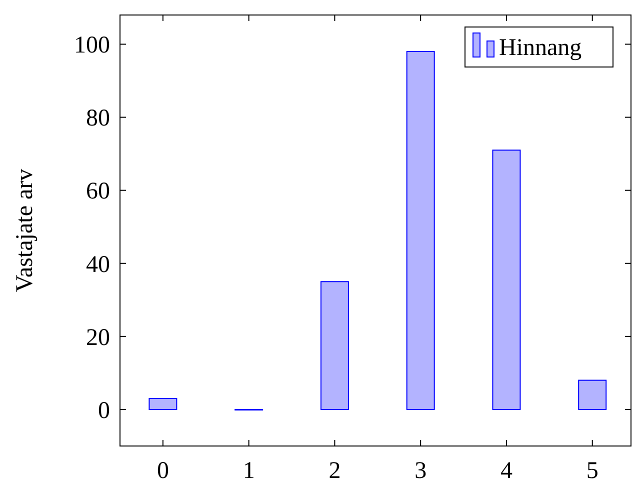  I want to click on x-tick-label: 0, so click(162, 471).